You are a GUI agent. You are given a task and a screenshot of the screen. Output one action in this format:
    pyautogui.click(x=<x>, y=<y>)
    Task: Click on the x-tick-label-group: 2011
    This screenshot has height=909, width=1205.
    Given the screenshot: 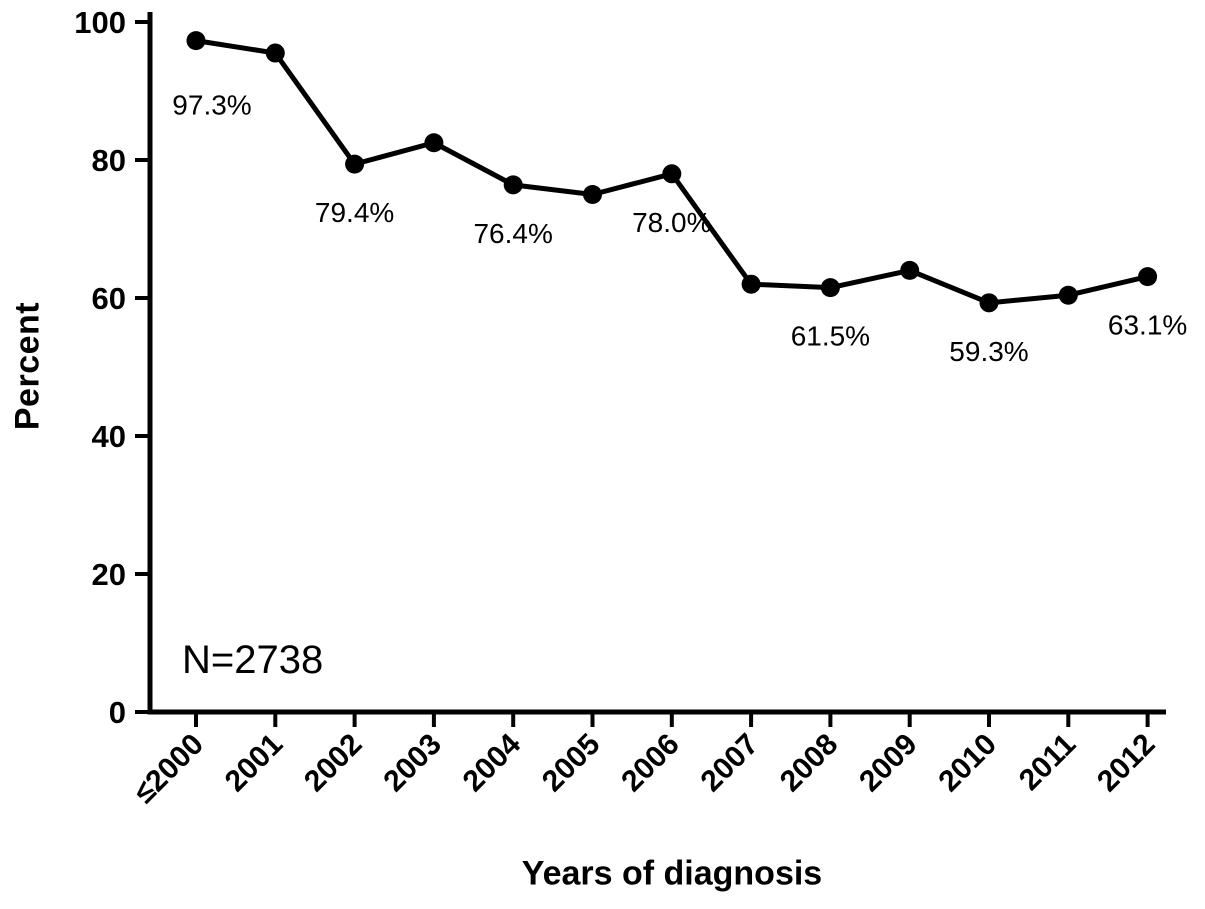 What is the action you would take?
    pyautogui.click(x=1047, y=762)
    